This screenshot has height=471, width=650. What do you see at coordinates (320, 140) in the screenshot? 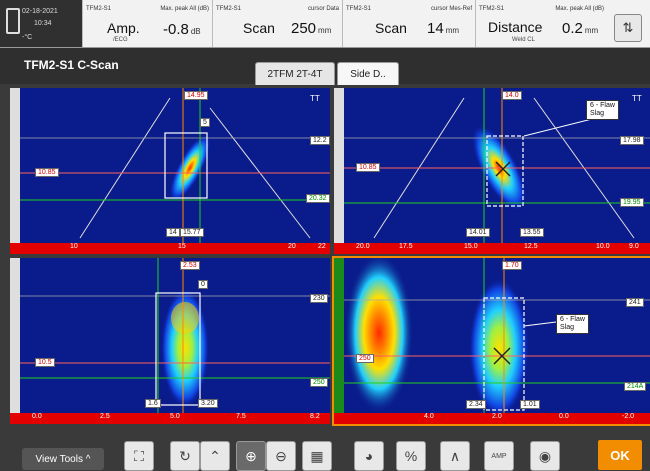
I see `cursor-label-right-top: 12.2` at bounding box center [320, 140].